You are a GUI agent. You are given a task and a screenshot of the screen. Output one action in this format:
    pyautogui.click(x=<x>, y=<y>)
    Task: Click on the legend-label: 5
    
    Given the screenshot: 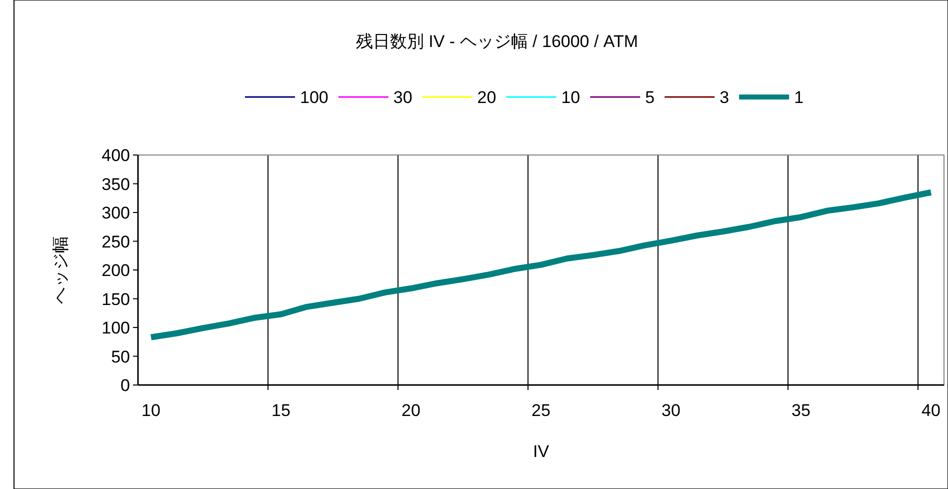 What is the action you would take?
    pyautogui.click(x=650, y=97)
    